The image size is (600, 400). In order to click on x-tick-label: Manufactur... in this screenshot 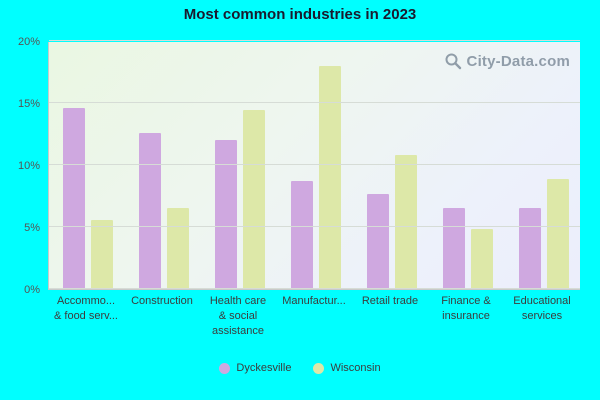, I will do `click(314, 301)`.